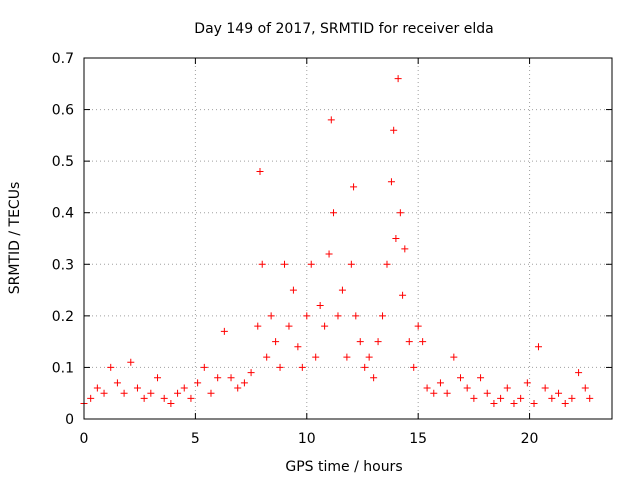 This screenshot has height=480, width=640. Describe the element at coordinates (63, 59) in the screenshot. I see `y-tick-label: 0.7` at that location.